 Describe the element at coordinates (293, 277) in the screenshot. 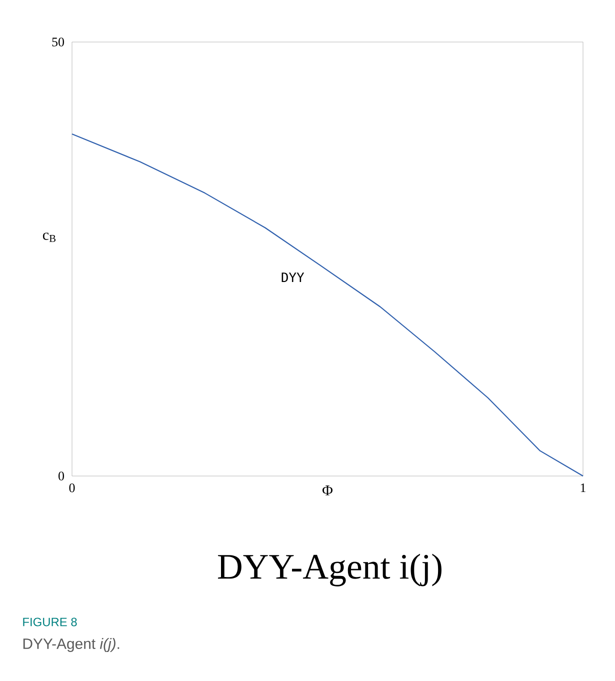

I see `series-label: DYY` at that location.